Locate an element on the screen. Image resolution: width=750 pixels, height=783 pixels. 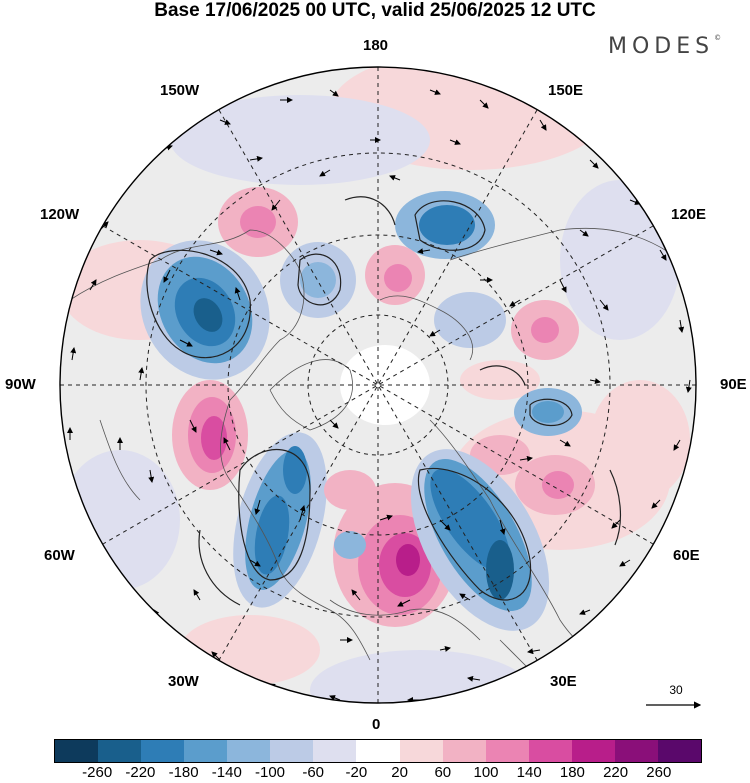
pole-region is located at coordinates (385, 385).